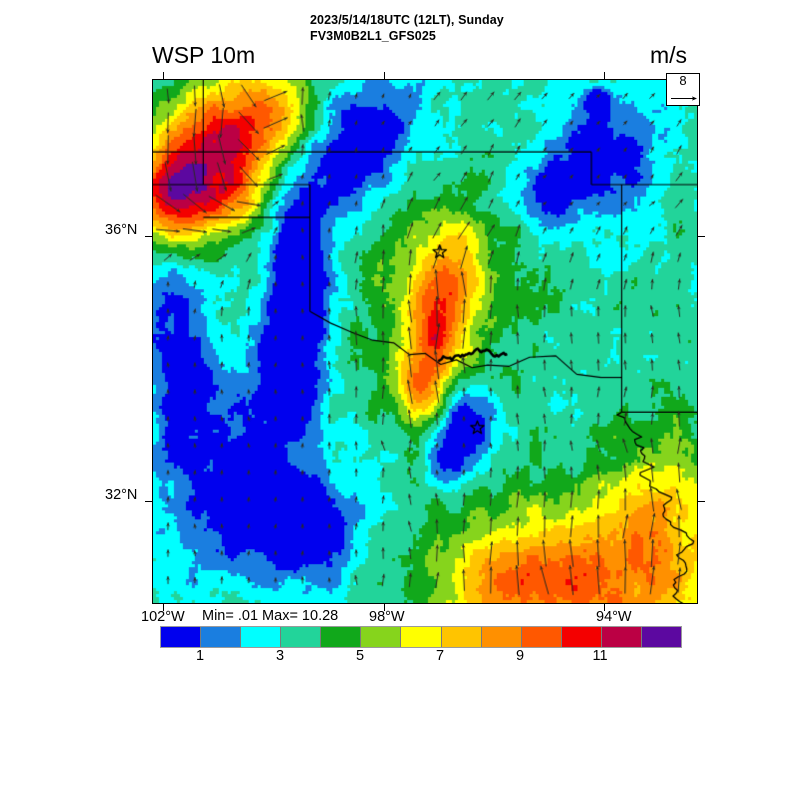 This screenshot has width=800, height=800. I want to click on lat-label-32: 32°N, so click(121, 495).